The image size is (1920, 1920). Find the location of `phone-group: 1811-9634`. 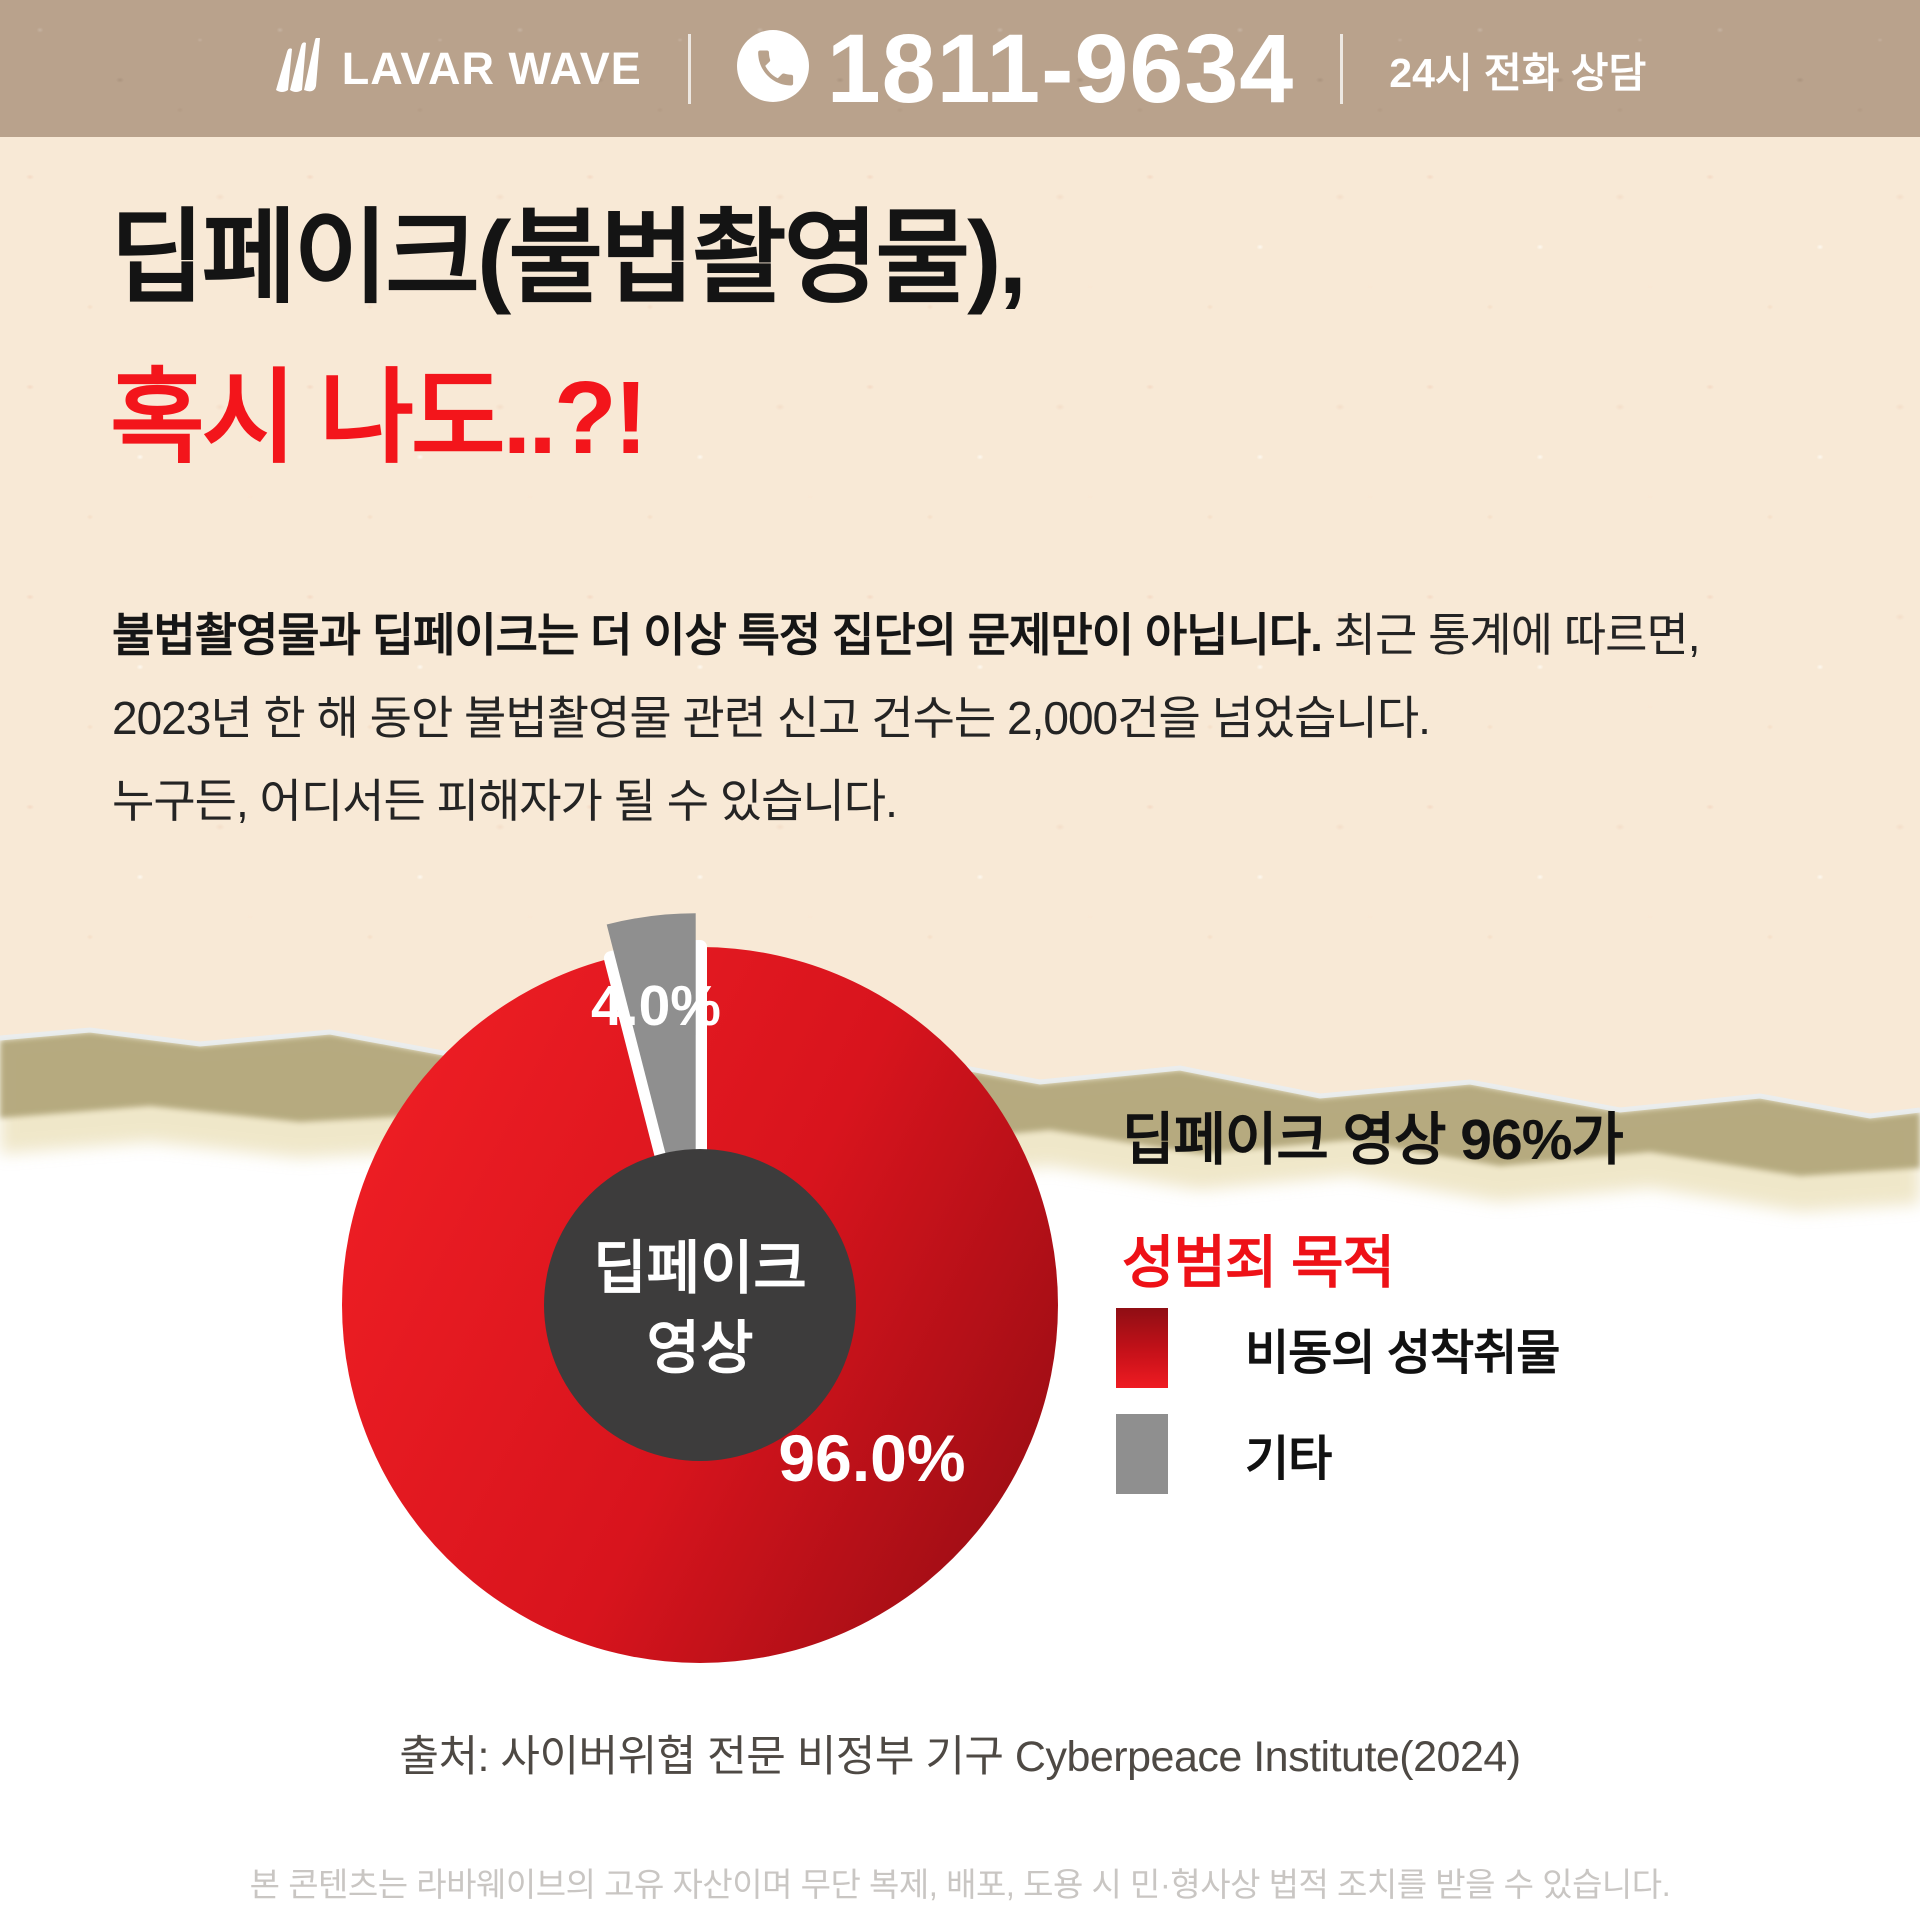

phone-group: 1811-9634 is located at coordinates (1015, 68).